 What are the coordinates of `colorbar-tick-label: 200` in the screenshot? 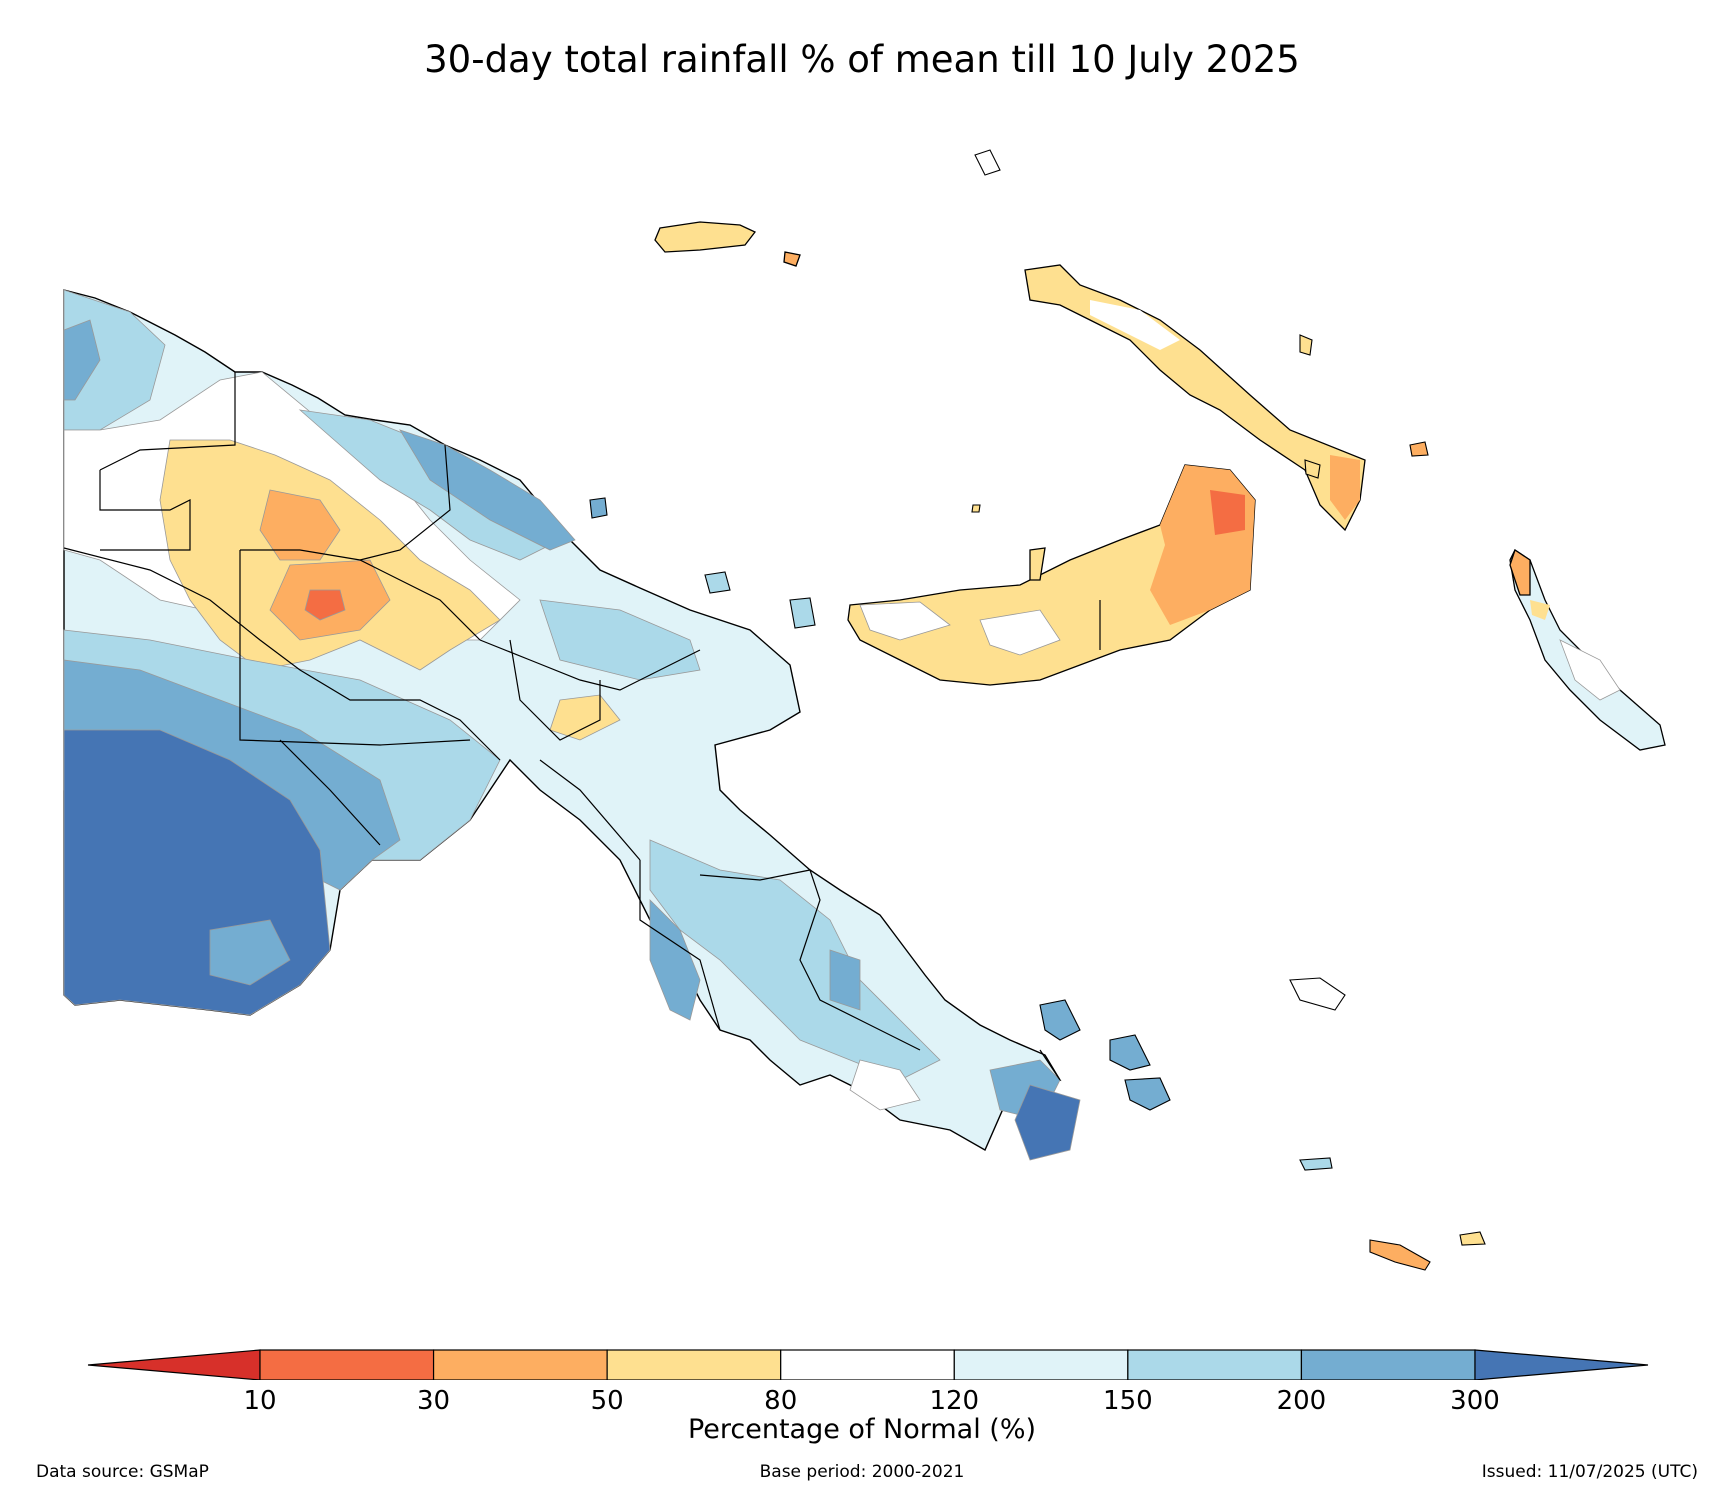 It's located at (1301, 1401).